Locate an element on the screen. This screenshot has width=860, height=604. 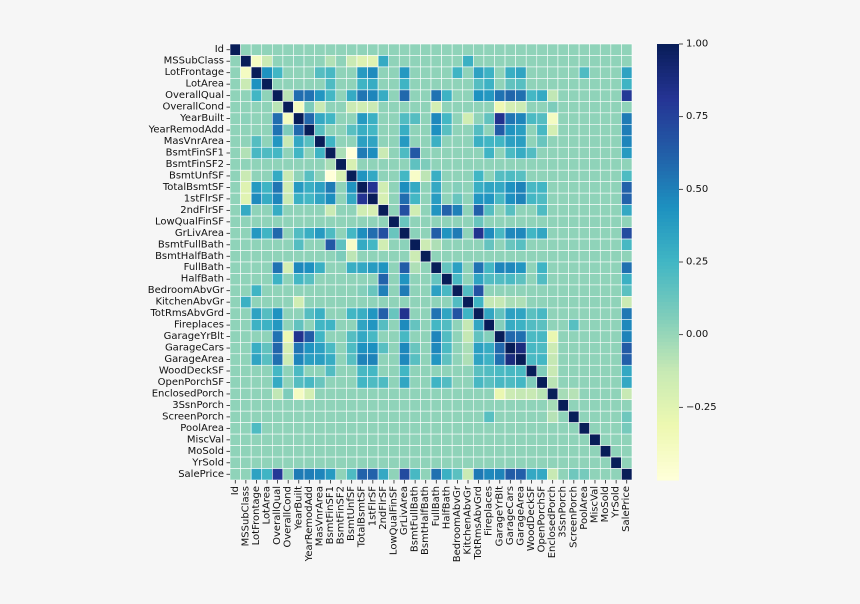
x-tick-label: BedroomAbvGr is located at coordinates (457, 523).